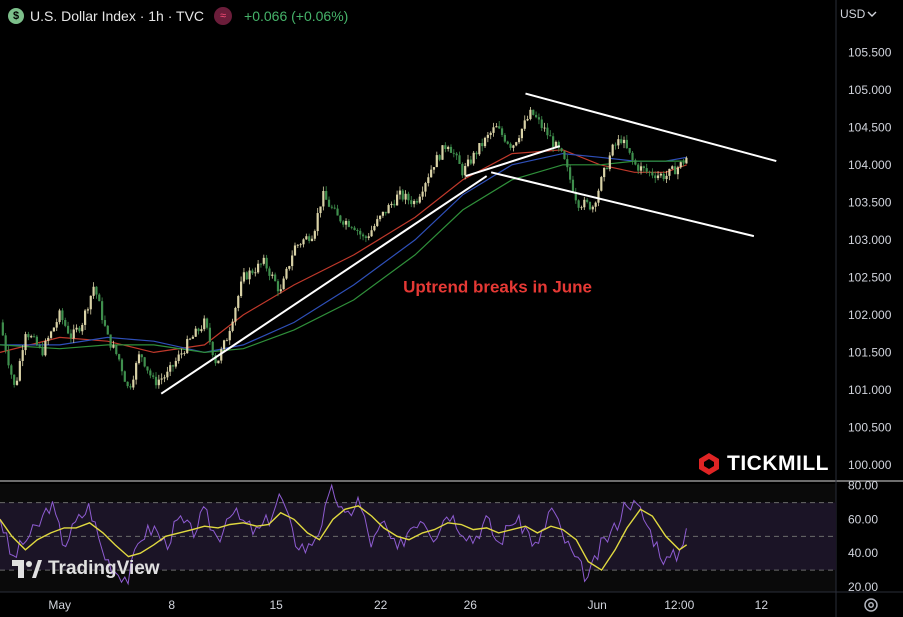 The image size is (903, 617). I want to click on symbol-title: U.S. Dollar Index · 1h · TVC, so click(117, 16).